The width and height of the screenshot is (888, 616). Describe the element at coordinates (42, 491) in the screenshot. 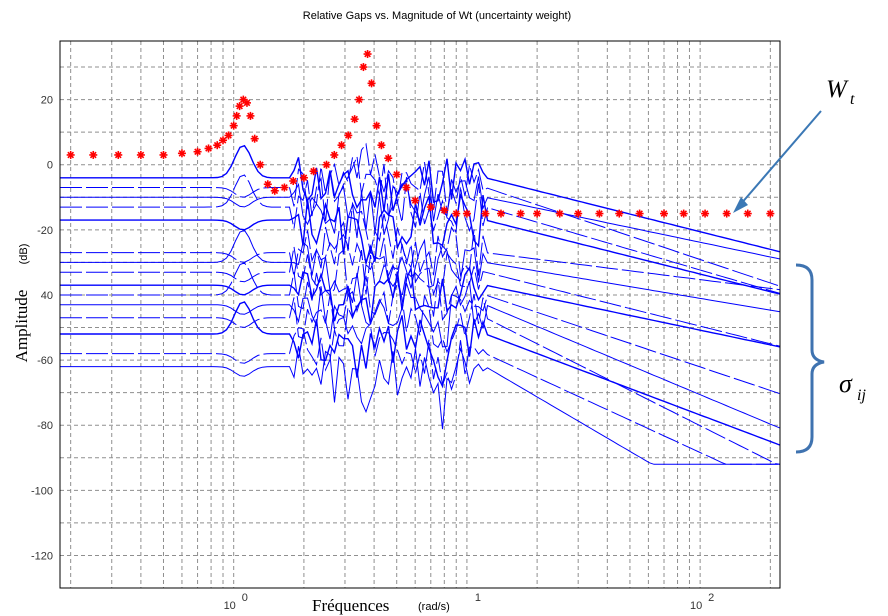

I see `y-tick-label: -100` at that location.